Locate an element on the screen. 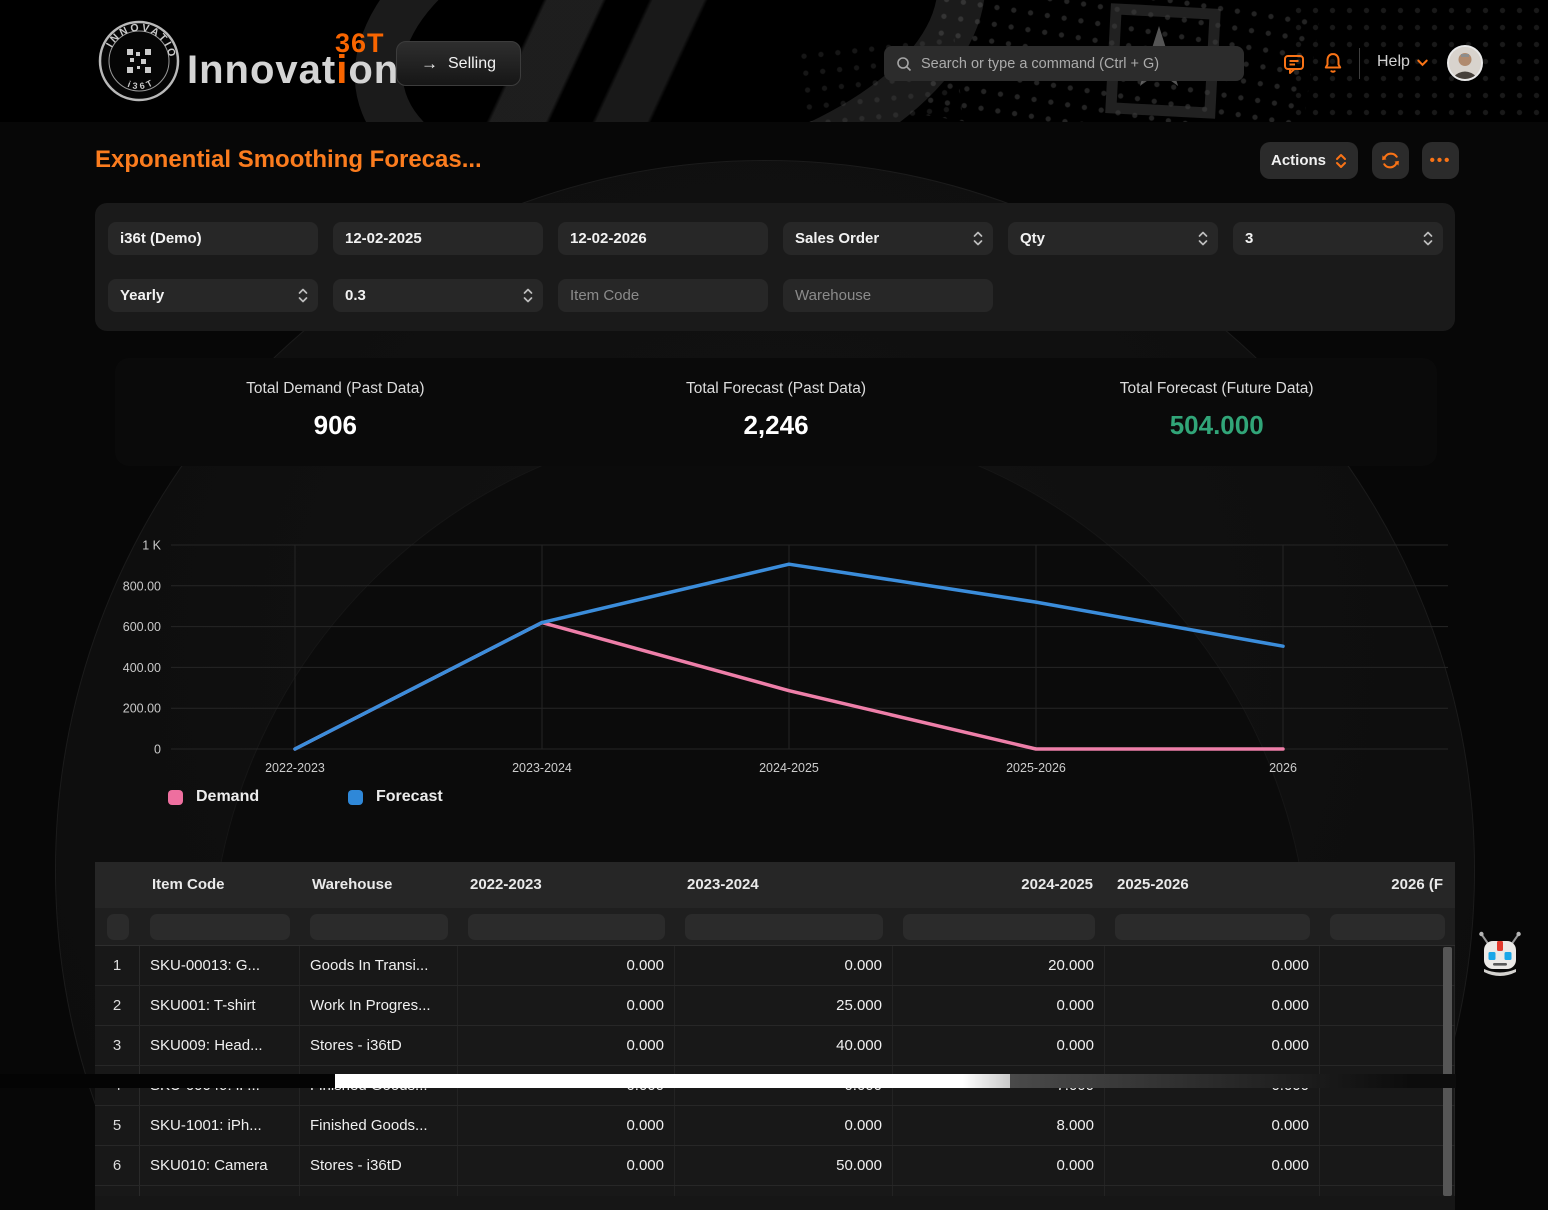 This screenshot has height=1210, width=1548. warehouse-filter-input: Warehouse is located at coordinates (888, 295).